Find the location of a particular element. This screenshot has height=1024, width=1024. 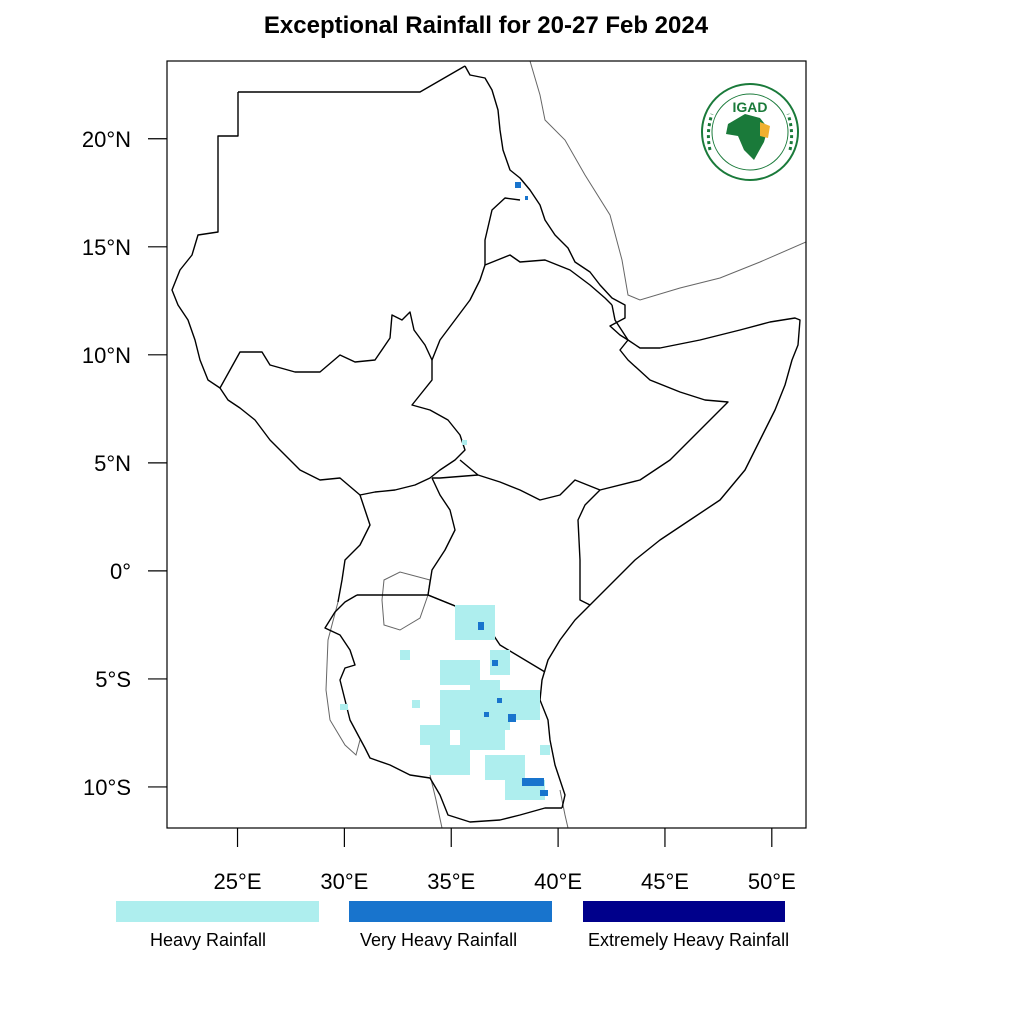

legend-label-heavy: Heavy Rainfall is located at coordinates (208, 940).